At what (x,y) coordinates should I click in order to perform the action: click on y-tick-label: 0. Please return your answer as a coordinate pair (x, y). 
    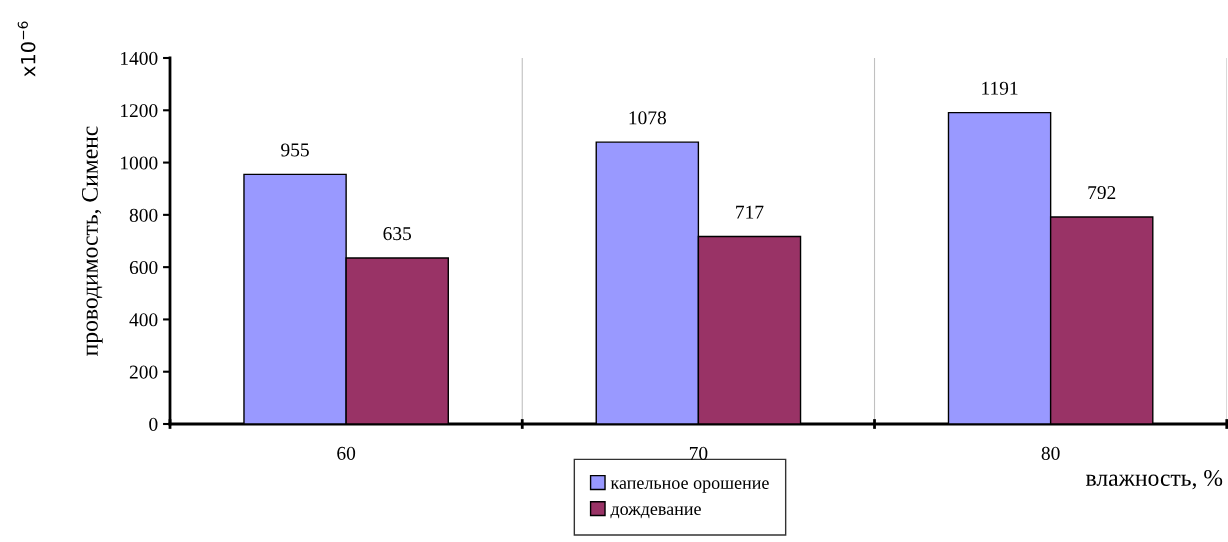
    Looking at the image, I should click on (153, 424).